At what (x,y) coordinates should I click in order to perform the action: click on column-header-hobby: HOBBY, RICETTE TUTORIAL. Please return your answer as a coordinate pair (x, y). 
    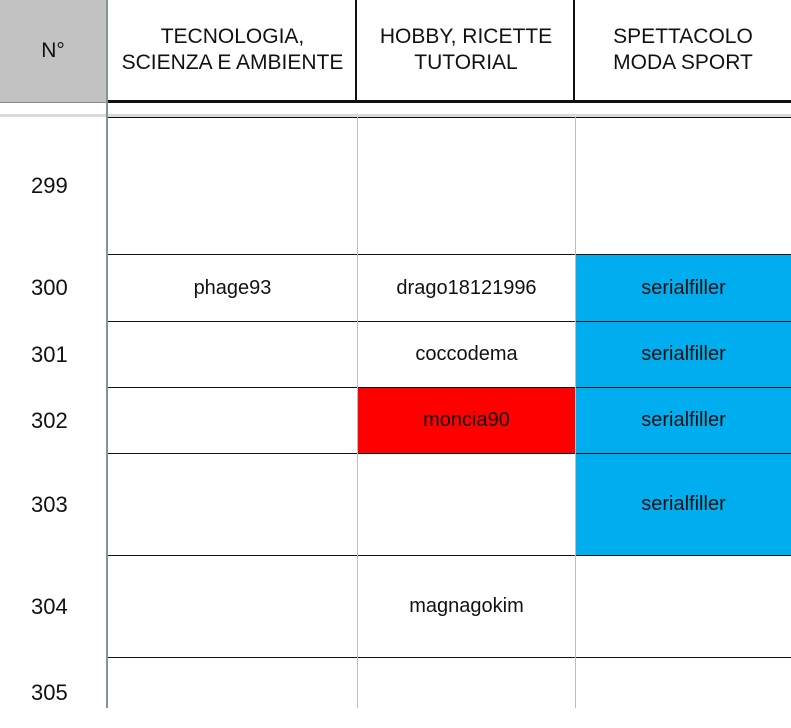
    Looking at the image, I should click on (466, 51).